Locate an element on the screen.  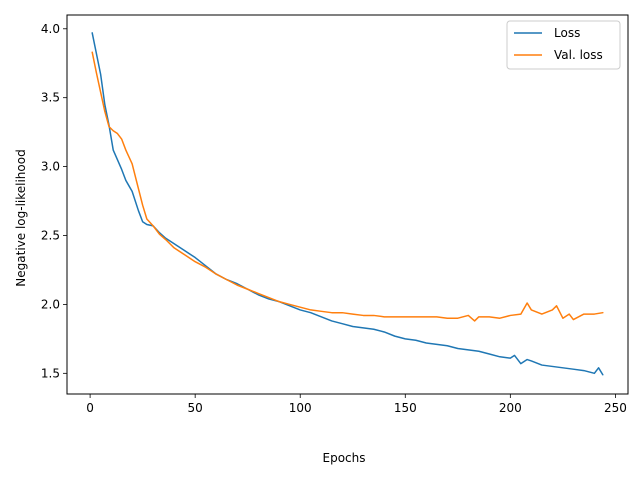
x-tick-label: 0 is located at coordinates (90, 408).